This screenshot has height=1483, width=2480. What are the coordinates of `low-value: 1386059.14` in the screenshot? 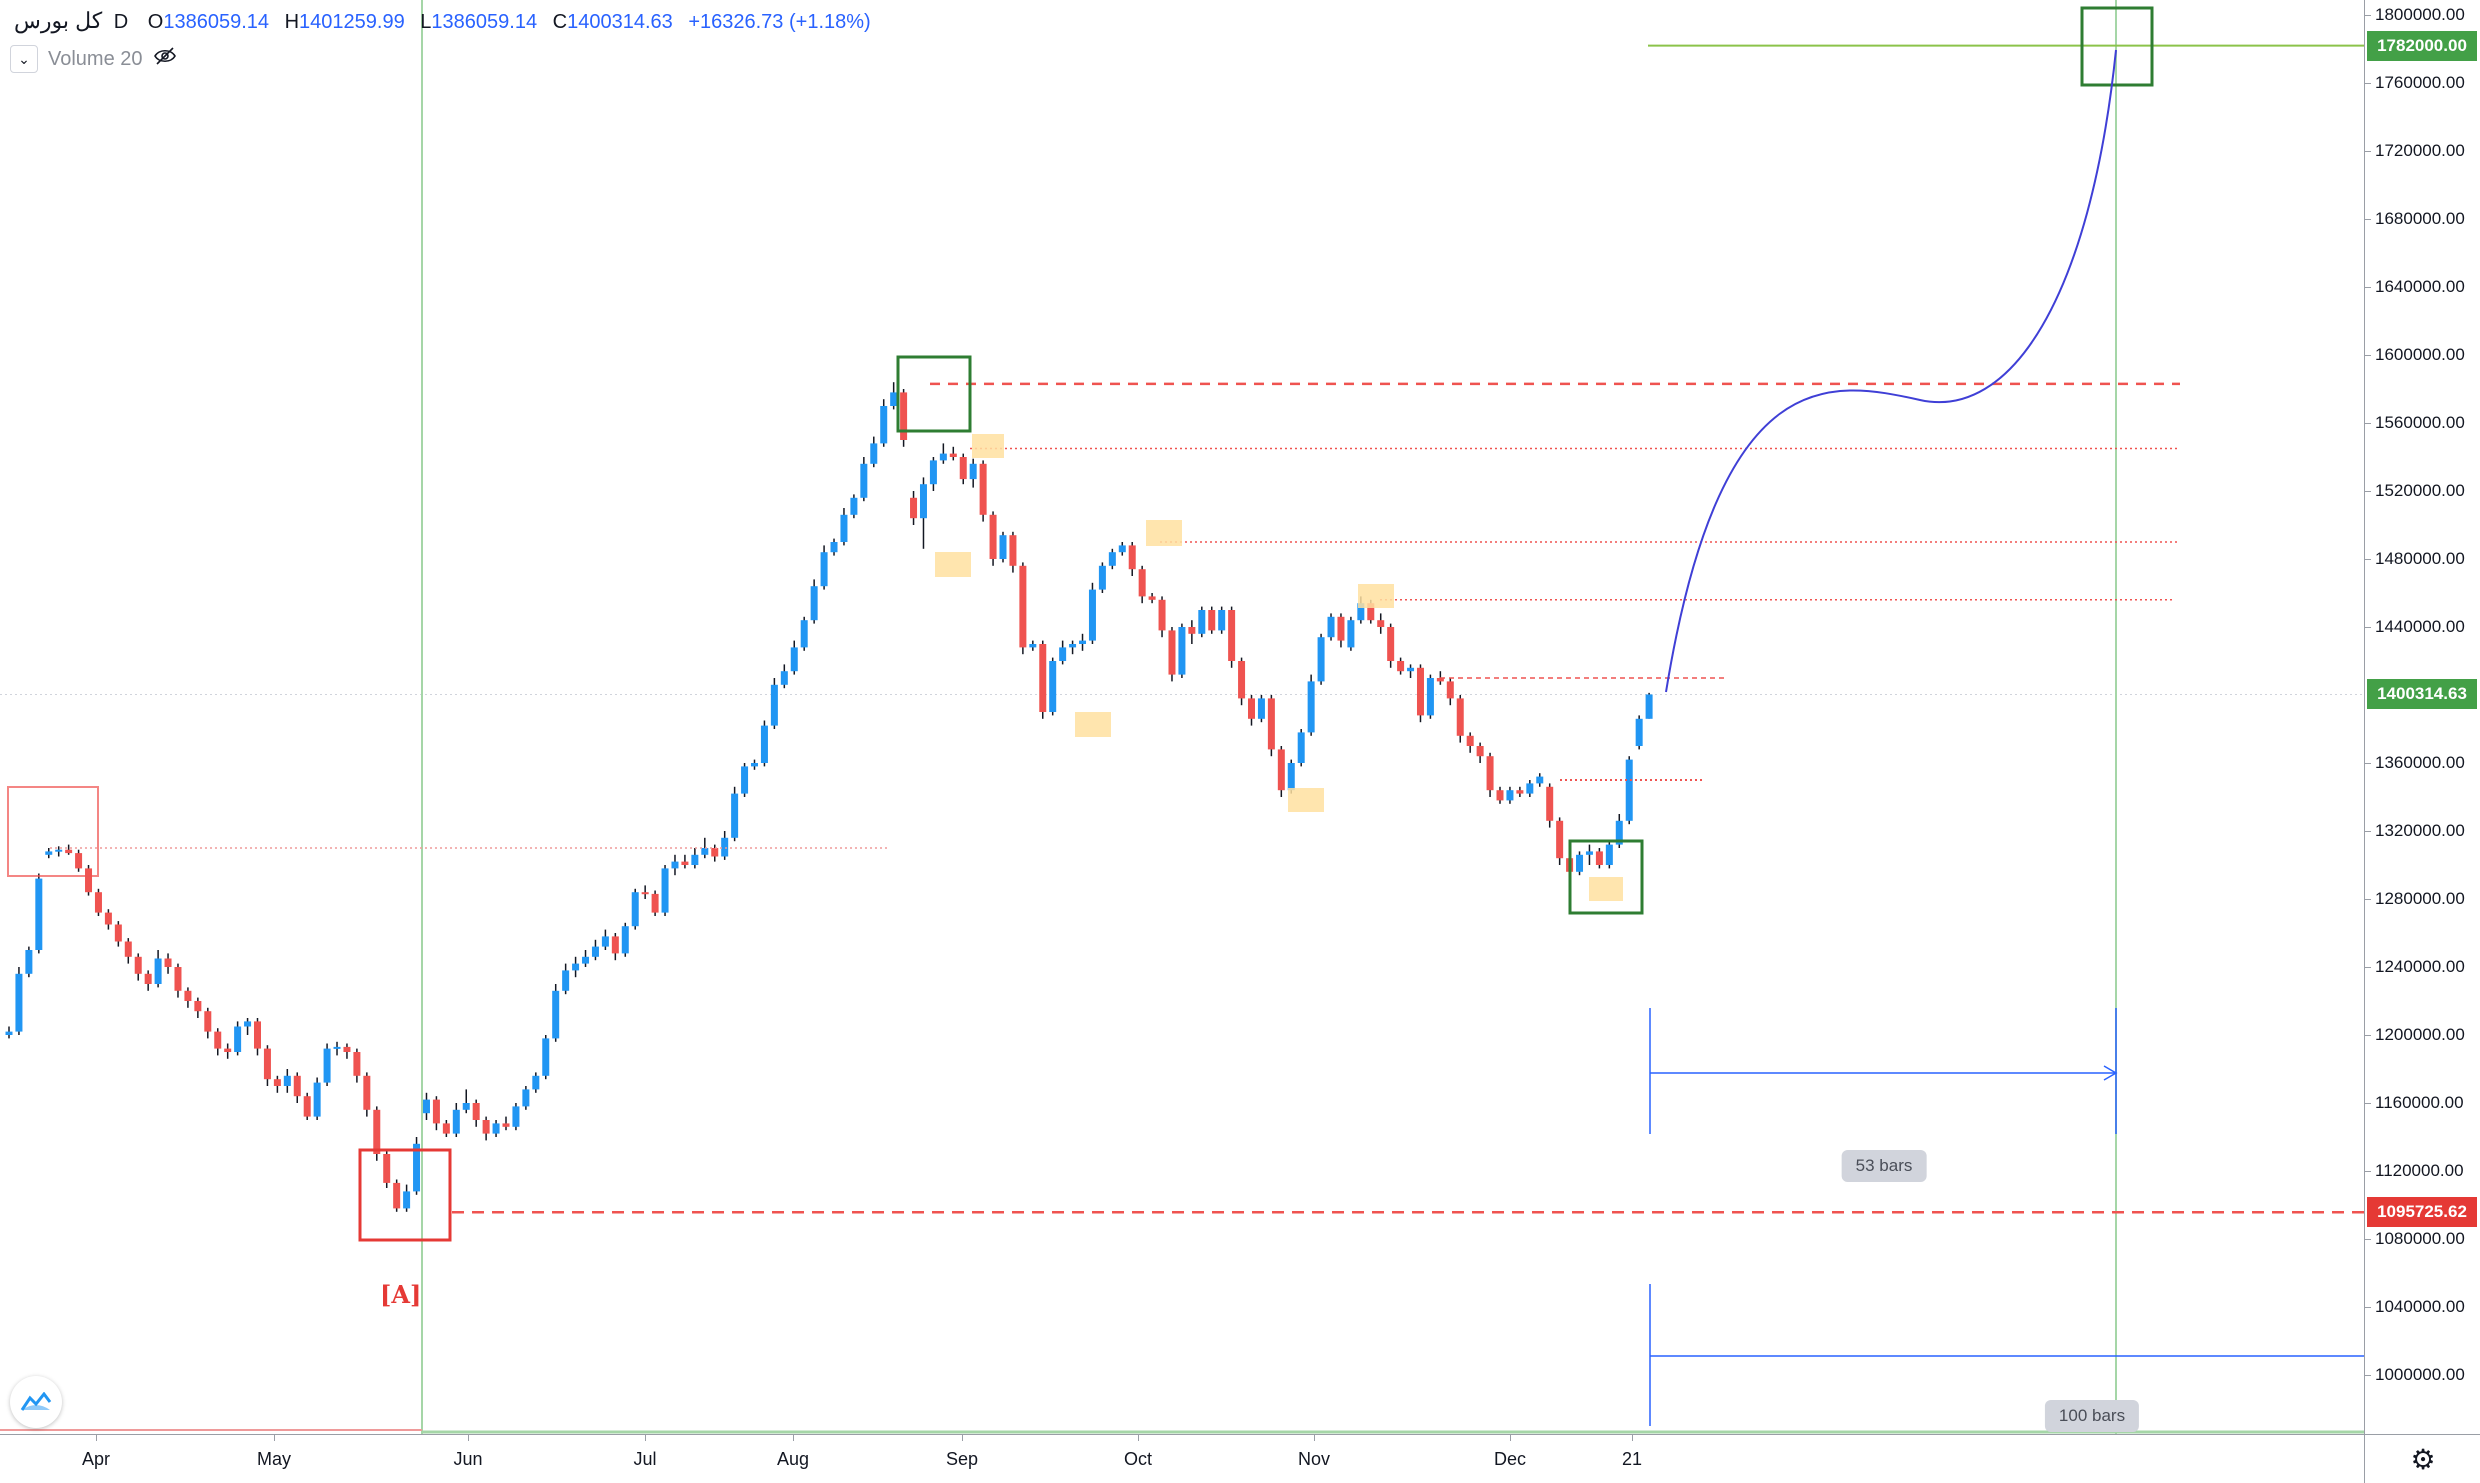 It's located at (484, 22).